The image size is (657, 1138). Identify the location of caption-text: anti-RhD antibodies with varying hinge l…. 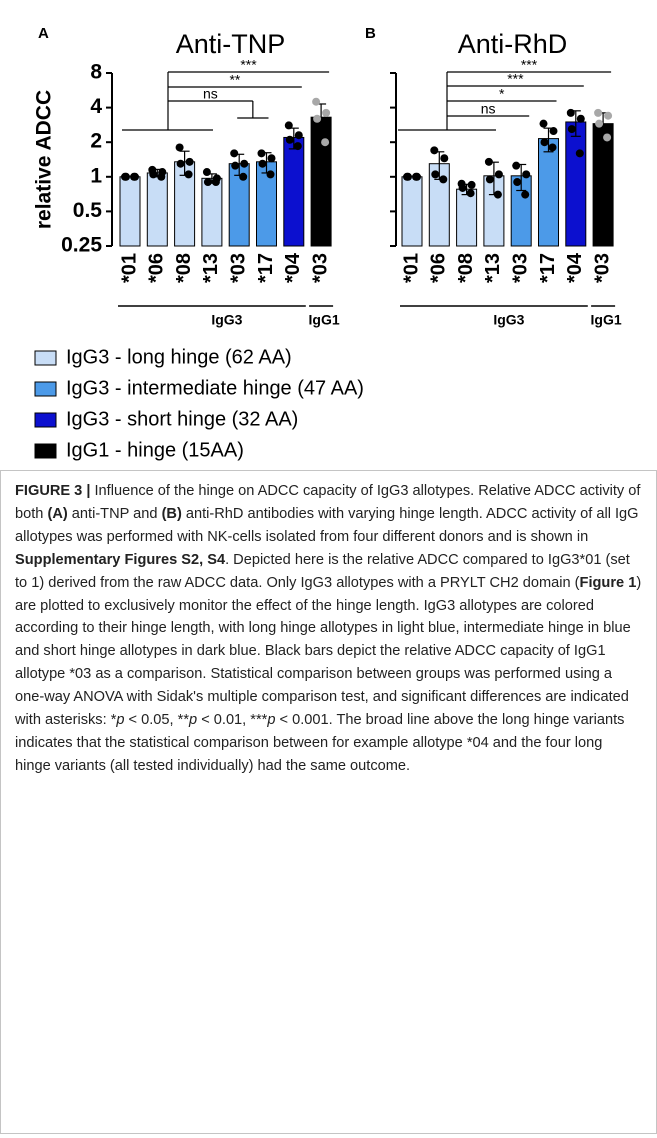
(327, 525).